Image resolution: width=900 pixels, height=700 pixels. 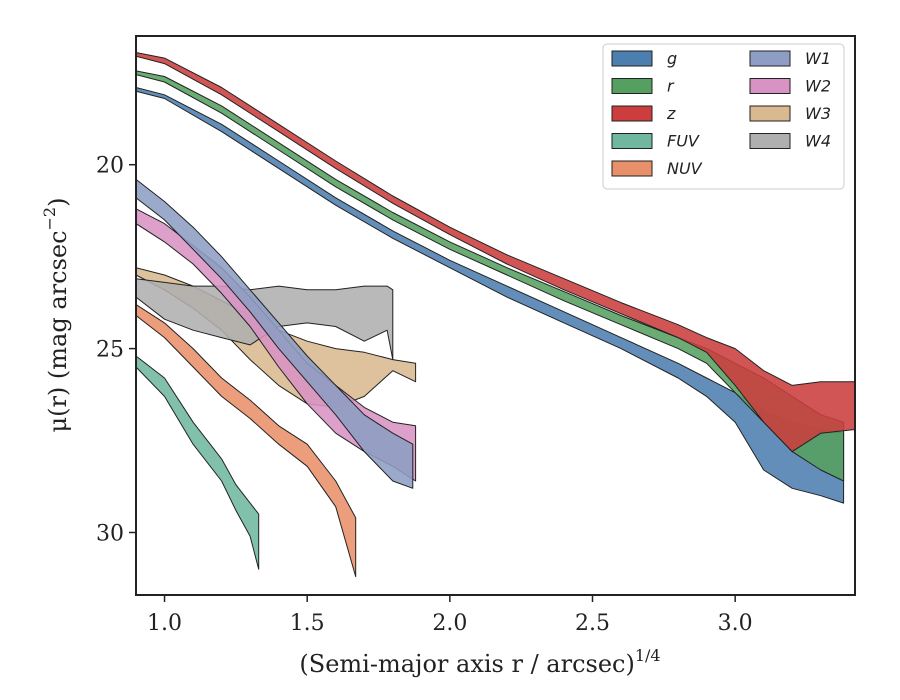 I want to click on legend-label-nuv: NUV, so click(x=685, y=168).